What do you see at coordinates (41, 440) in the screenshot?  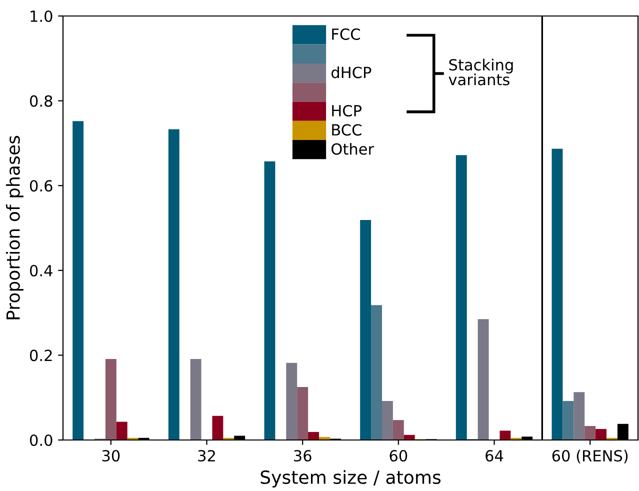 I see `y-tick-label: 0.0` at bounding box center [41, 440].